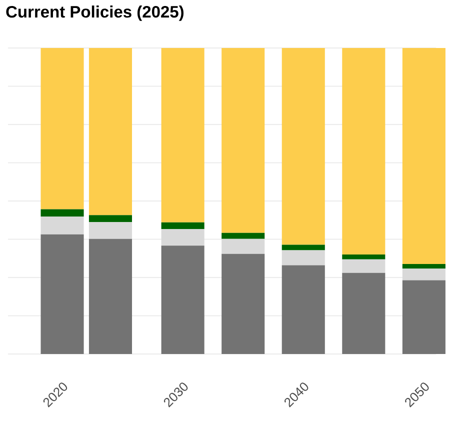 Image resolution: width=450 pixels, height=436 pixels. What do you see at coordinates (95, 13) in the screenshot?
I see `chart-title: Current Policies (2025)` at bounding box center [95, 13].